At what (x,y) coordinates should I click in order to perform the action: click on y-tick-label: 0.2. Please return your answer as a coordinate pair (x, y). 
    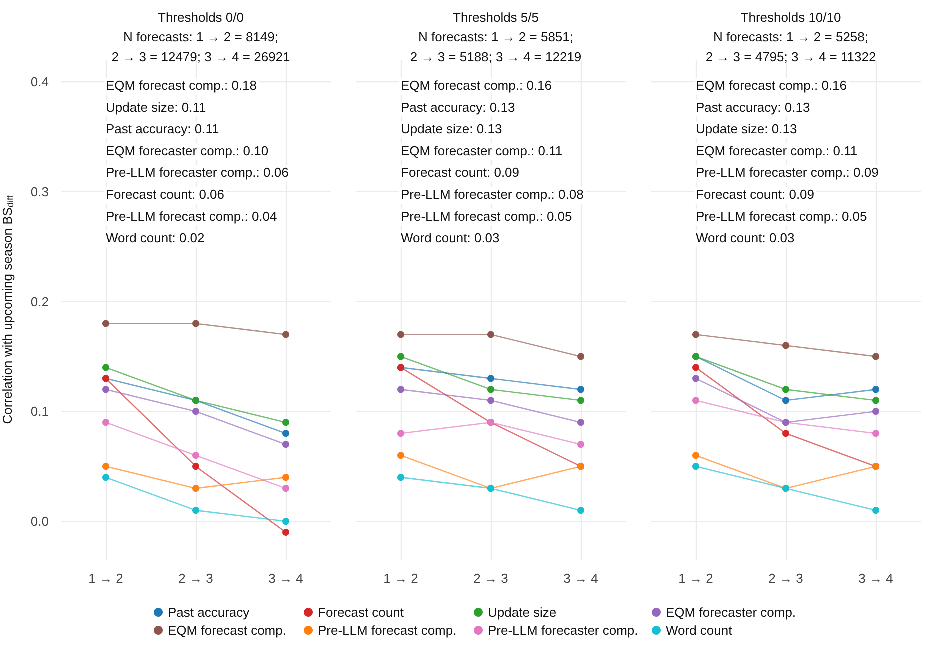
    Looking at the image, I should click on (39, 302).